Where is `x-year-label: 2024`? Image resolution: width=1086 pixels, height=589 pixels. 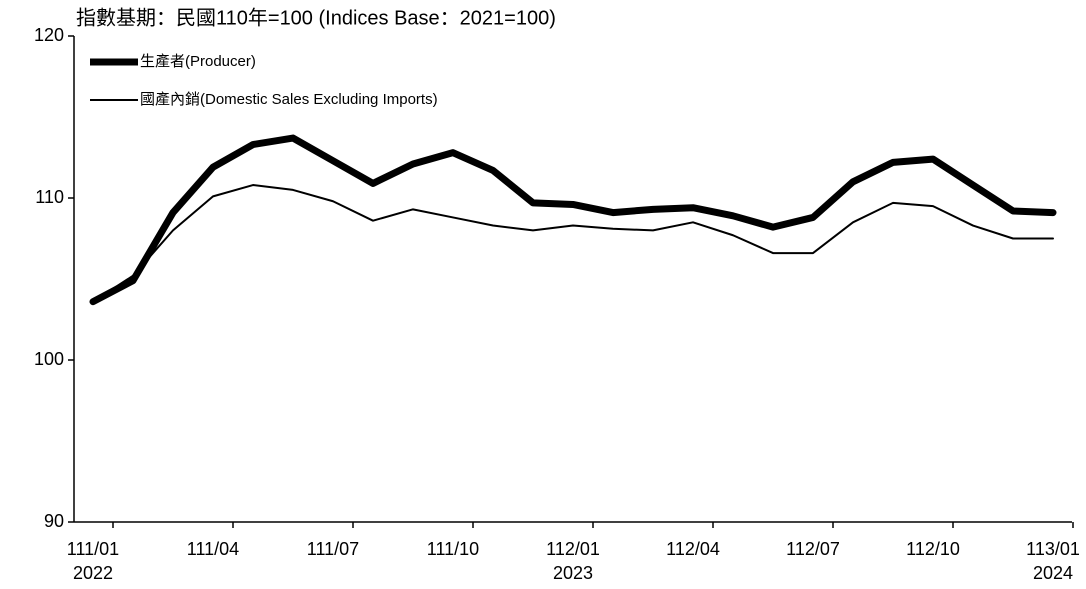 x-year-label: 2024 is located at coordinates (1053, 573).